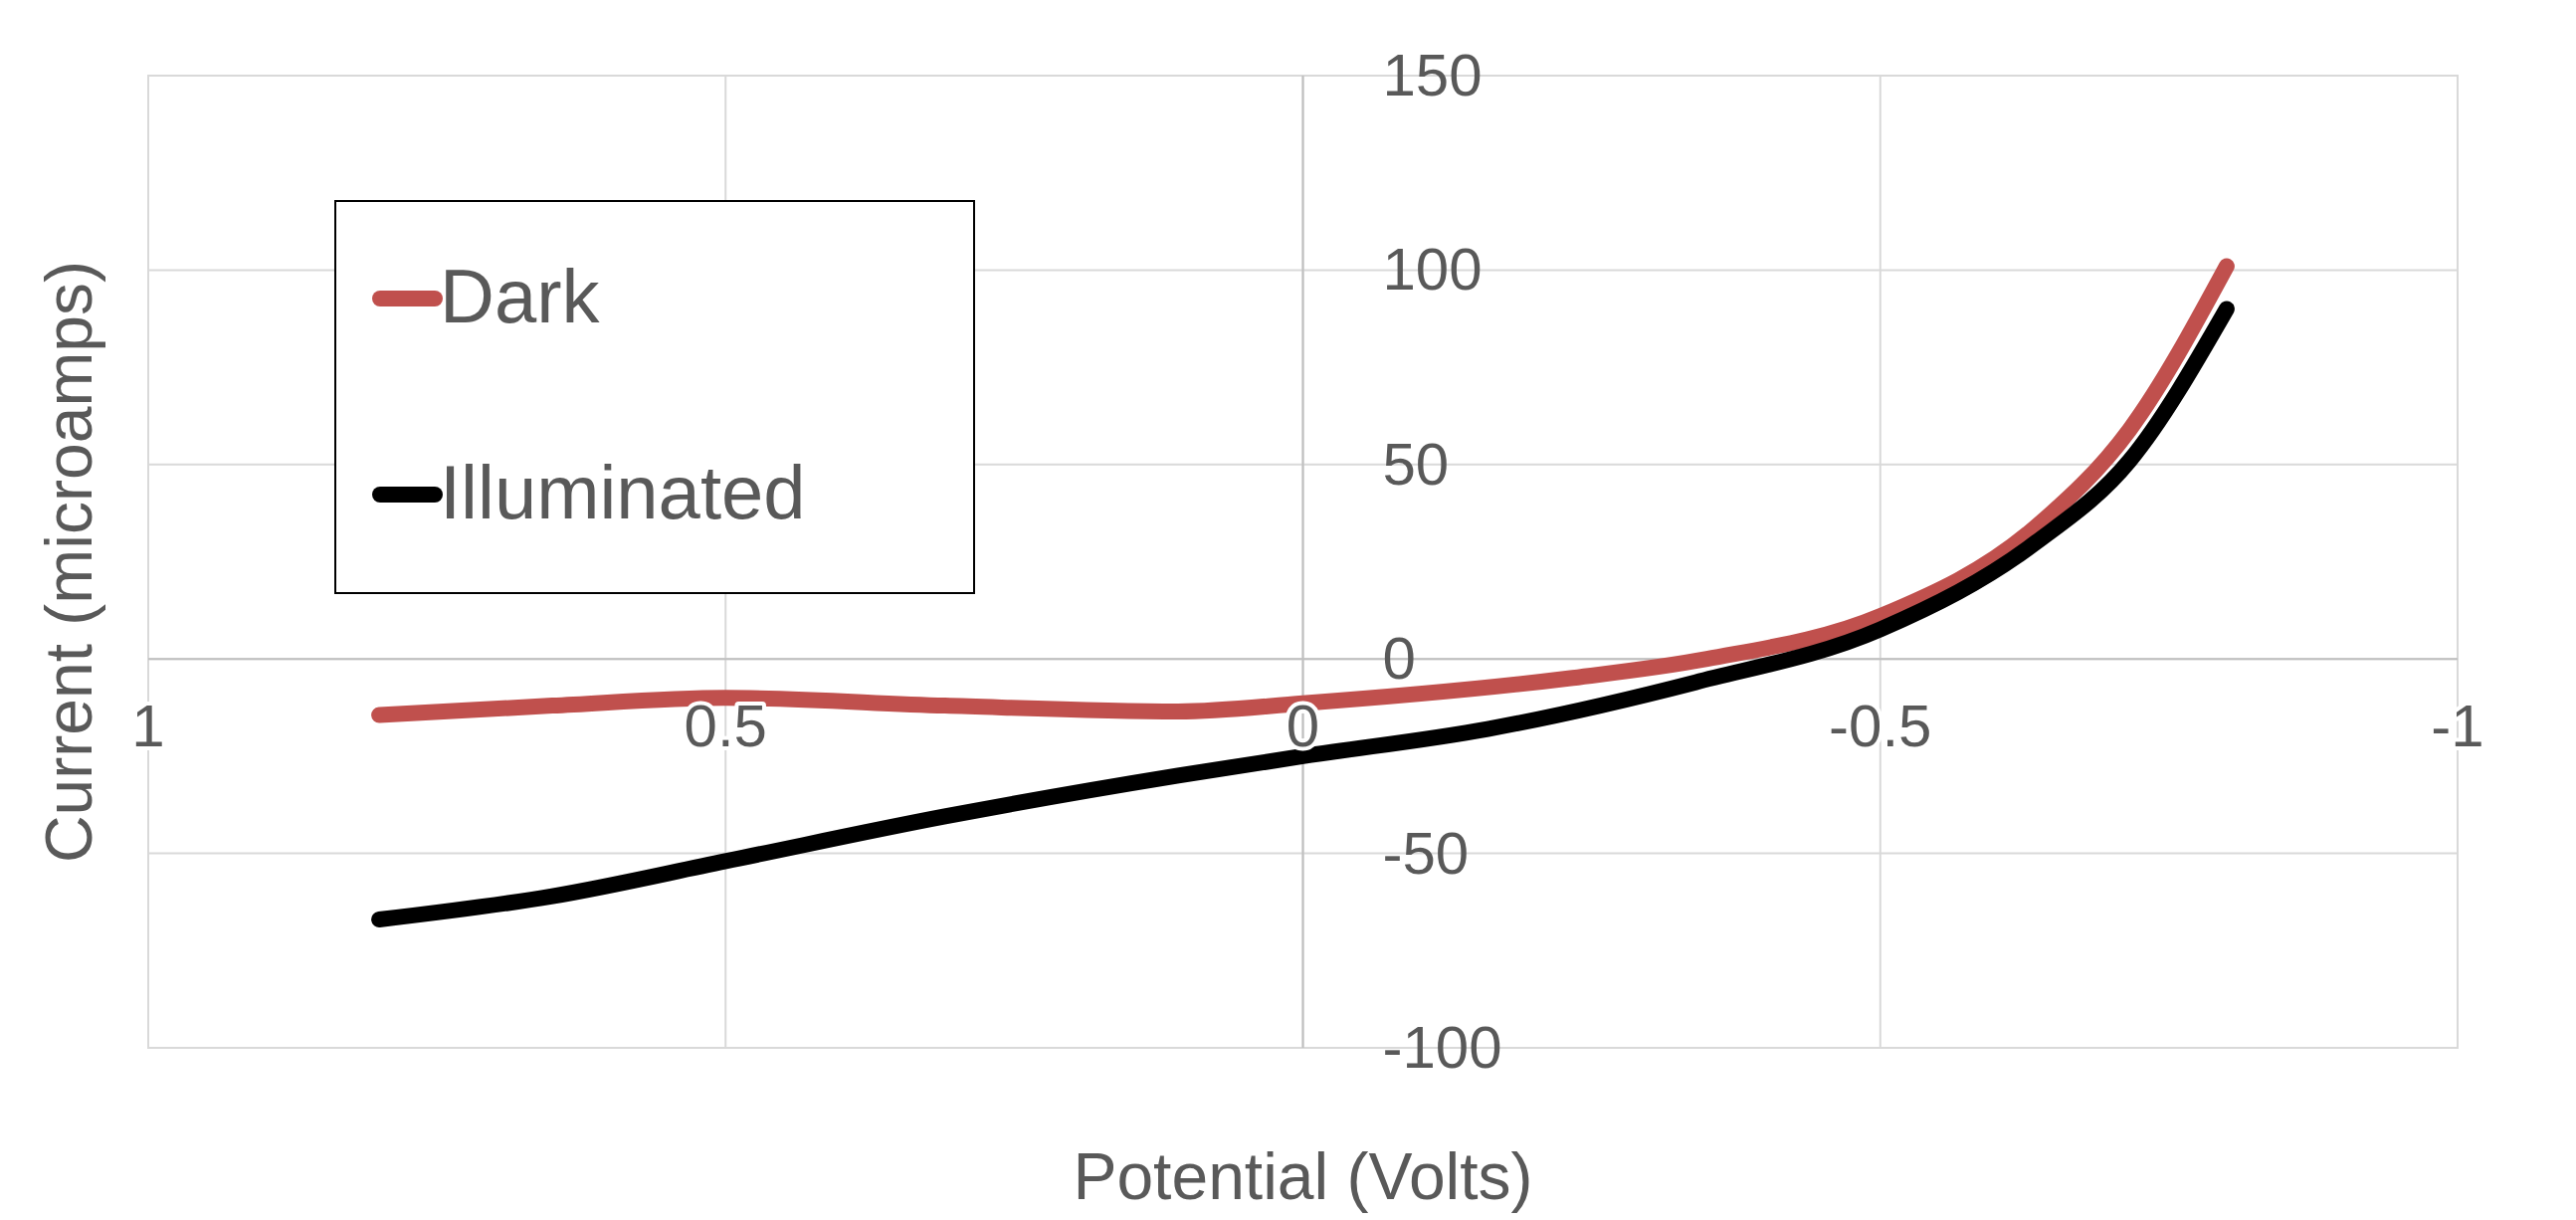 This screenshot has height=1220, width=2576. I want to click on x-axis-title: Potential (Volts), so click(1303, 1176).